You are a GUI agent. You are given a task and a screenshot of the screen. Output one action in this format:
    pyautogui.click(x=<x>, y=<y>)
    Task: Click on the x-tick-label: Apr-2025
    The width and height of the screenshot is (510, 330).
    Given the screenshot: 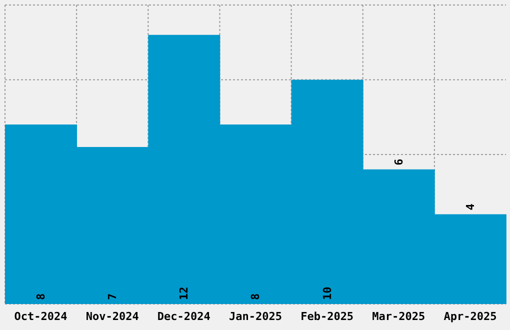 What is the action you would take?
    pyautogui.click(x=470, y=316)
    